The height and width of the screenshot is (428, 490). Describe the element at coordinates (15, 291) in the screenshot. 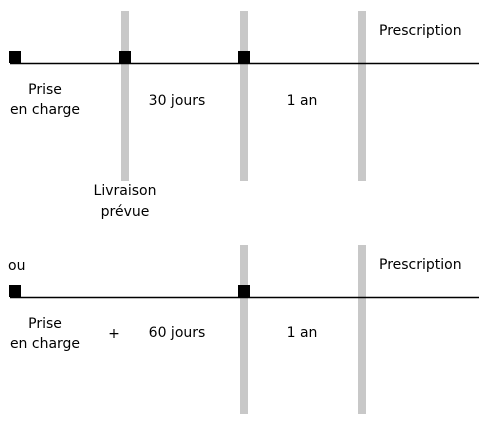

I see `bottom-marker-start` at that location.